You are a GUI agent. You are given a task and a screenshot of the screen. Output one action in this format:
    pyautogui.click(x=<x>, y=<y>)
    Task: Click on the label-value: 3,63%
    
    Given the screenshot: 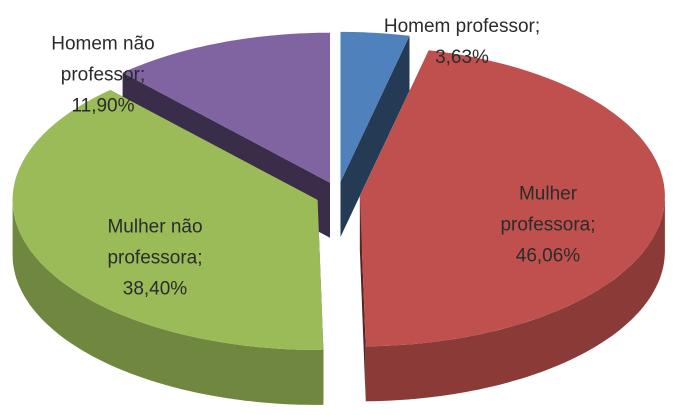 What is the action you would take?
    pyautogui.click(x=462, y=57)
    